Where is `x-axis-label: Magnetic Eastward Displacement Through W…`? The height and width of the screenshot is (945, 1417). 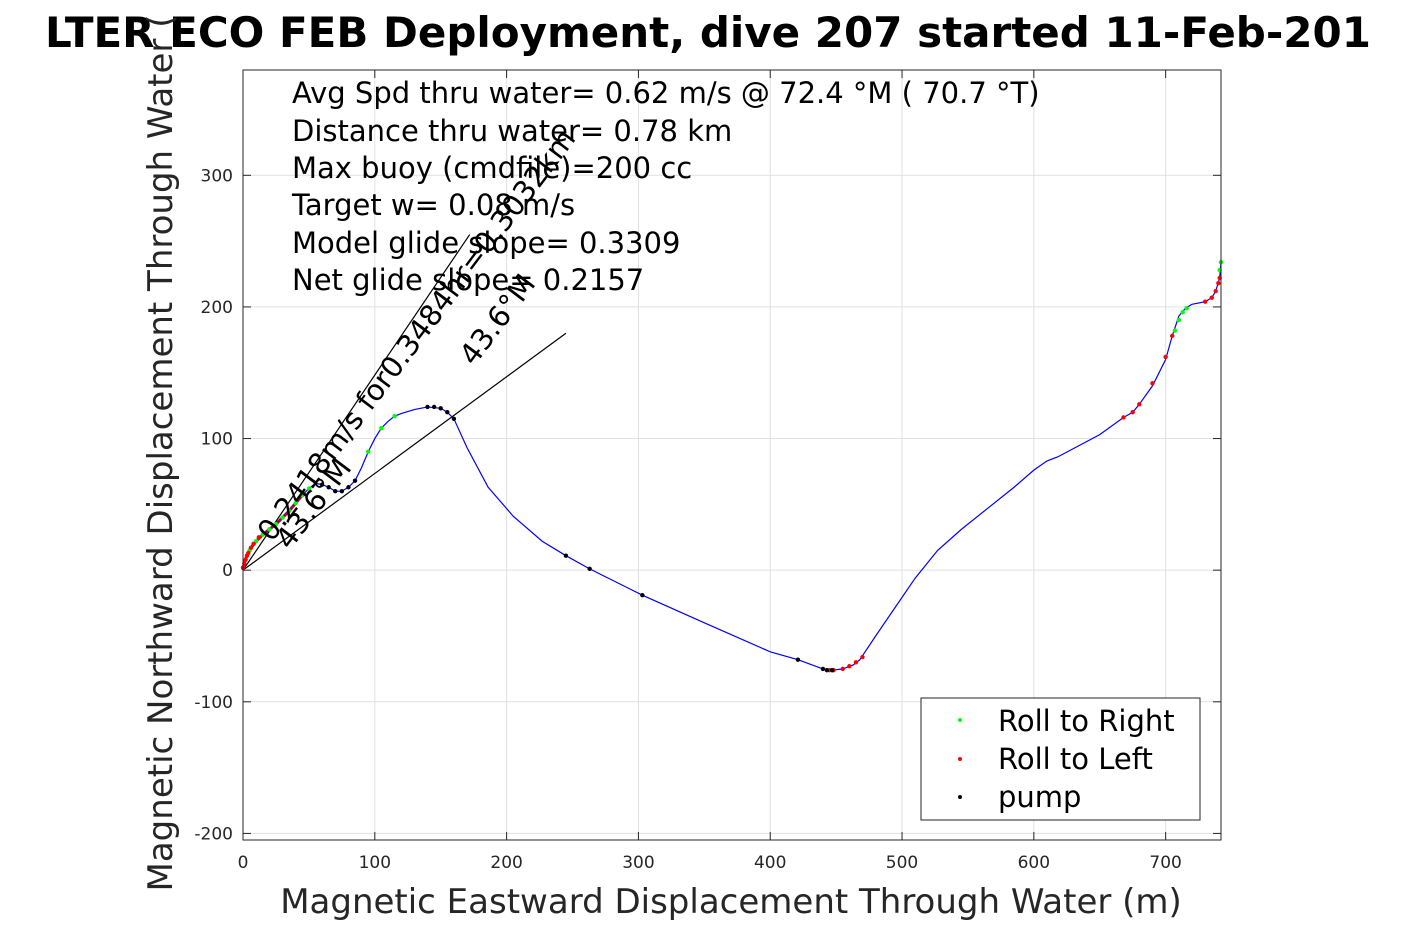 x-axis-label: Magnetic Eastward Displacement Through W… is located at coordinates (731, 902).